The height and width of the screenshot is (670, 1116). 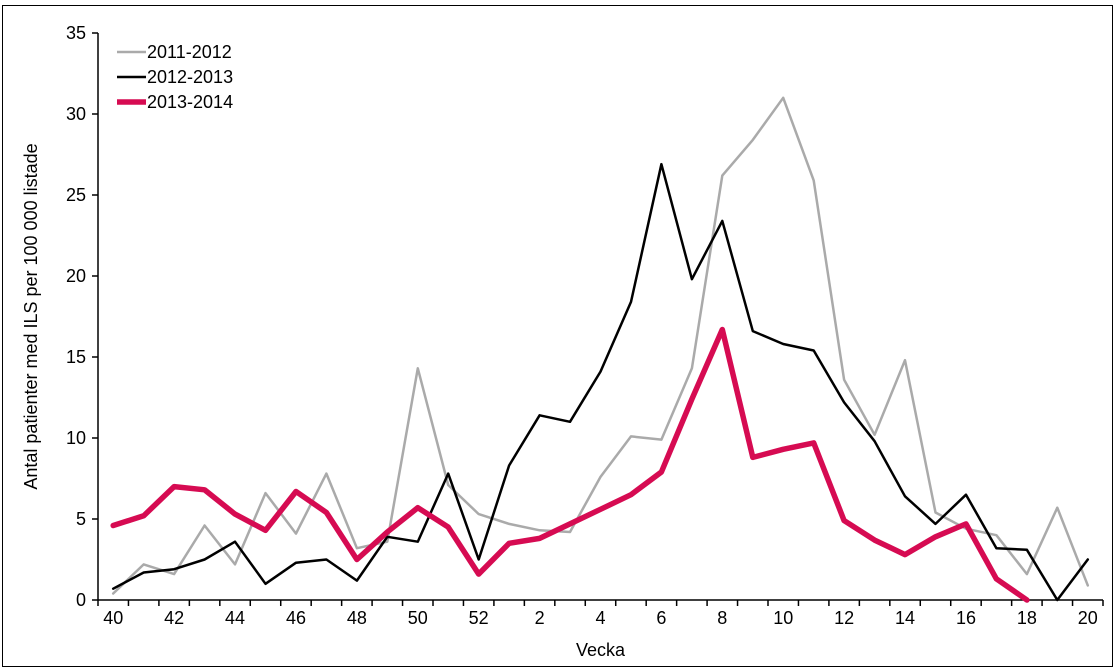 I want to click on x-tick-label: 48, so click(x=357, y=618).